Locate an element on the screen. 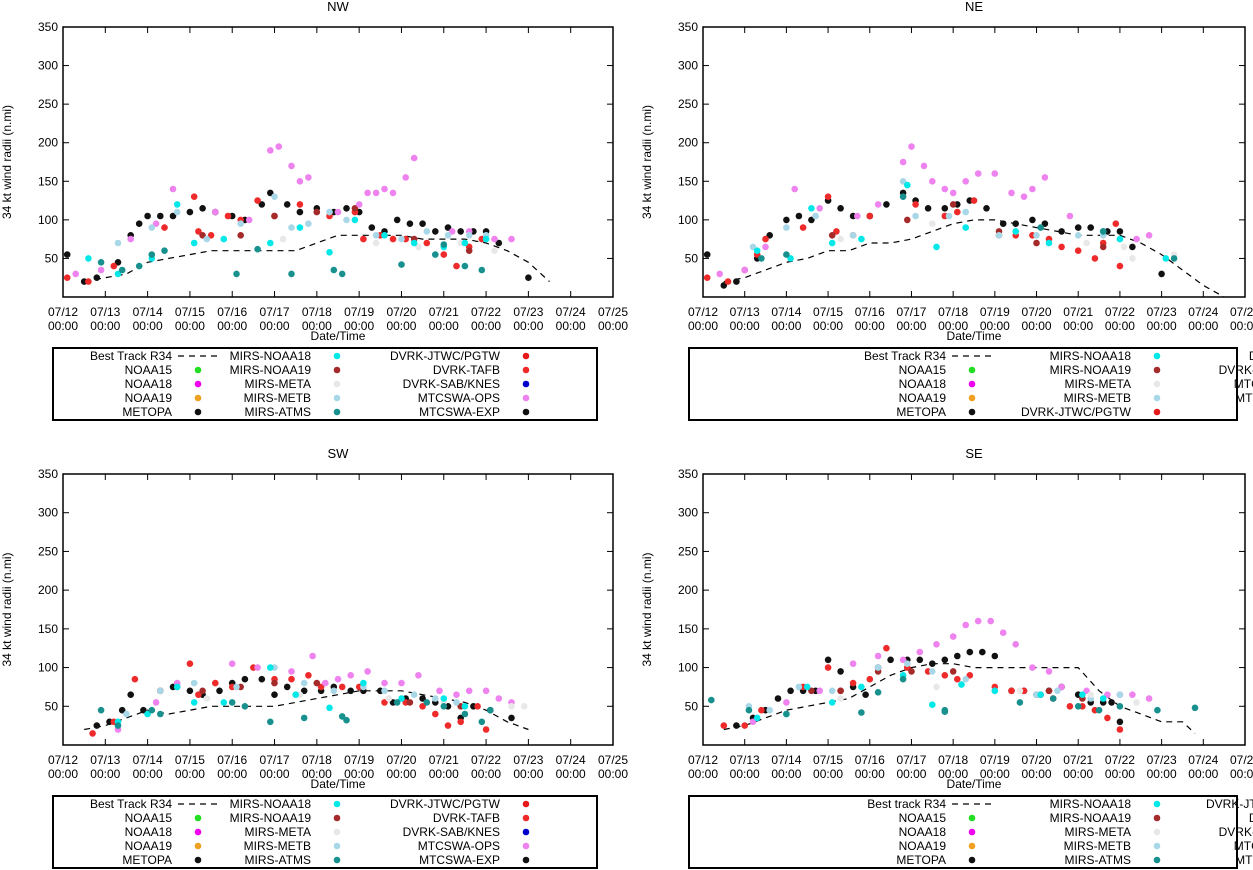  legend-label: DVRK-TAFB is located at coordinates (1251, 818).